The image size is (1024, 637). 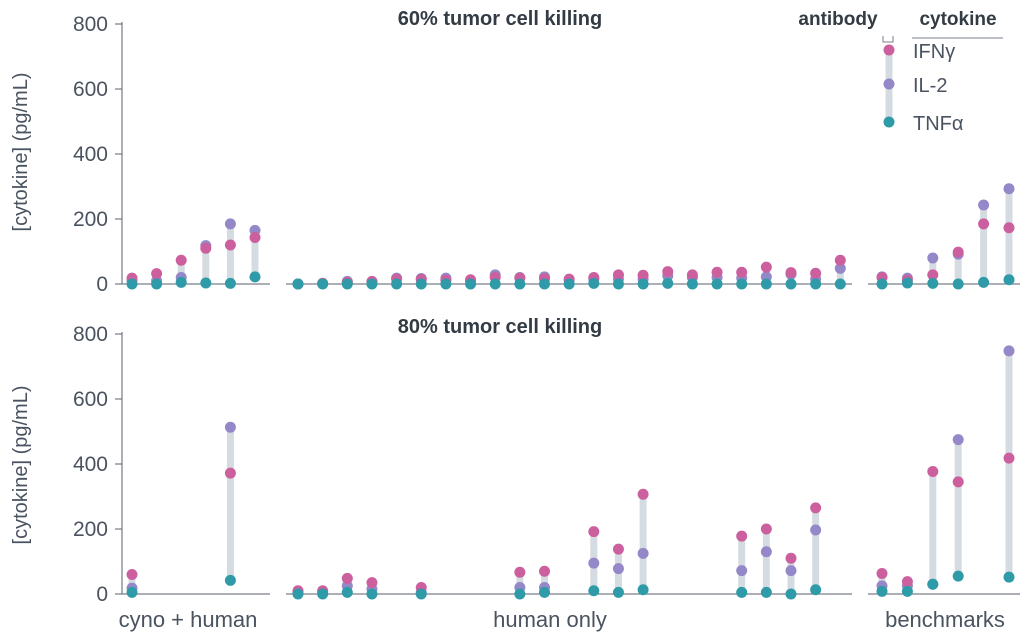 I want to click on panel-title-60: 60% tumor cell killing, so click(x=500, y=19).